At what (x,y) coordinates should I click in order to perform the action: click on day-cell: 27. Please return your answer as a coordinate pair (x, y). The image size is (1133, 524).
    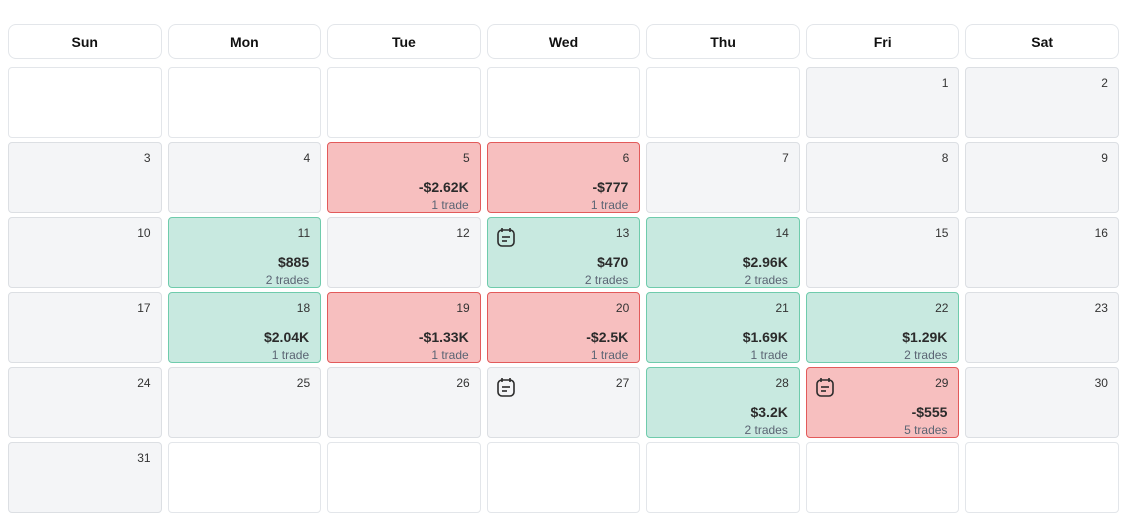
    Looking at the image, I should click on (563, 402).